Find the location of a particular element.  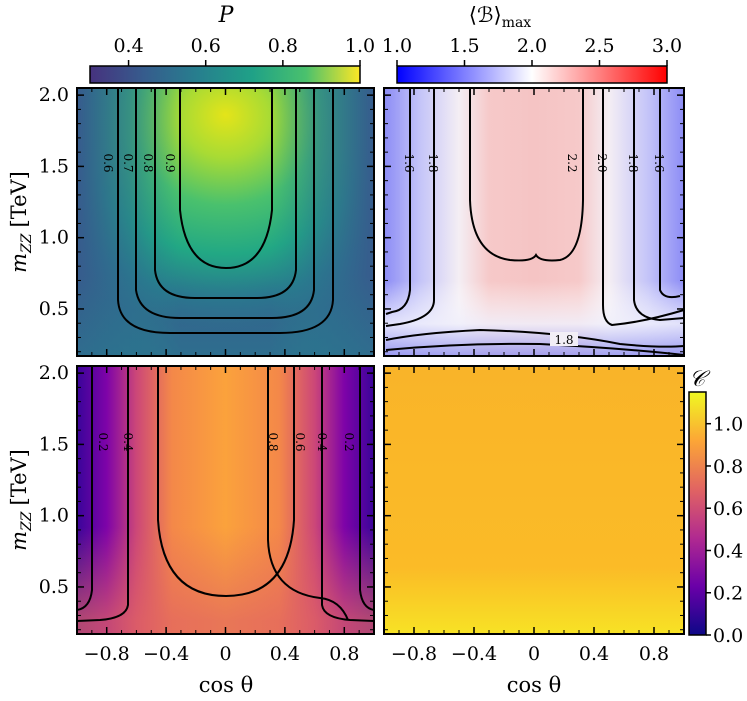

colorbar-p-title: P is located at coordinates (226, 15).